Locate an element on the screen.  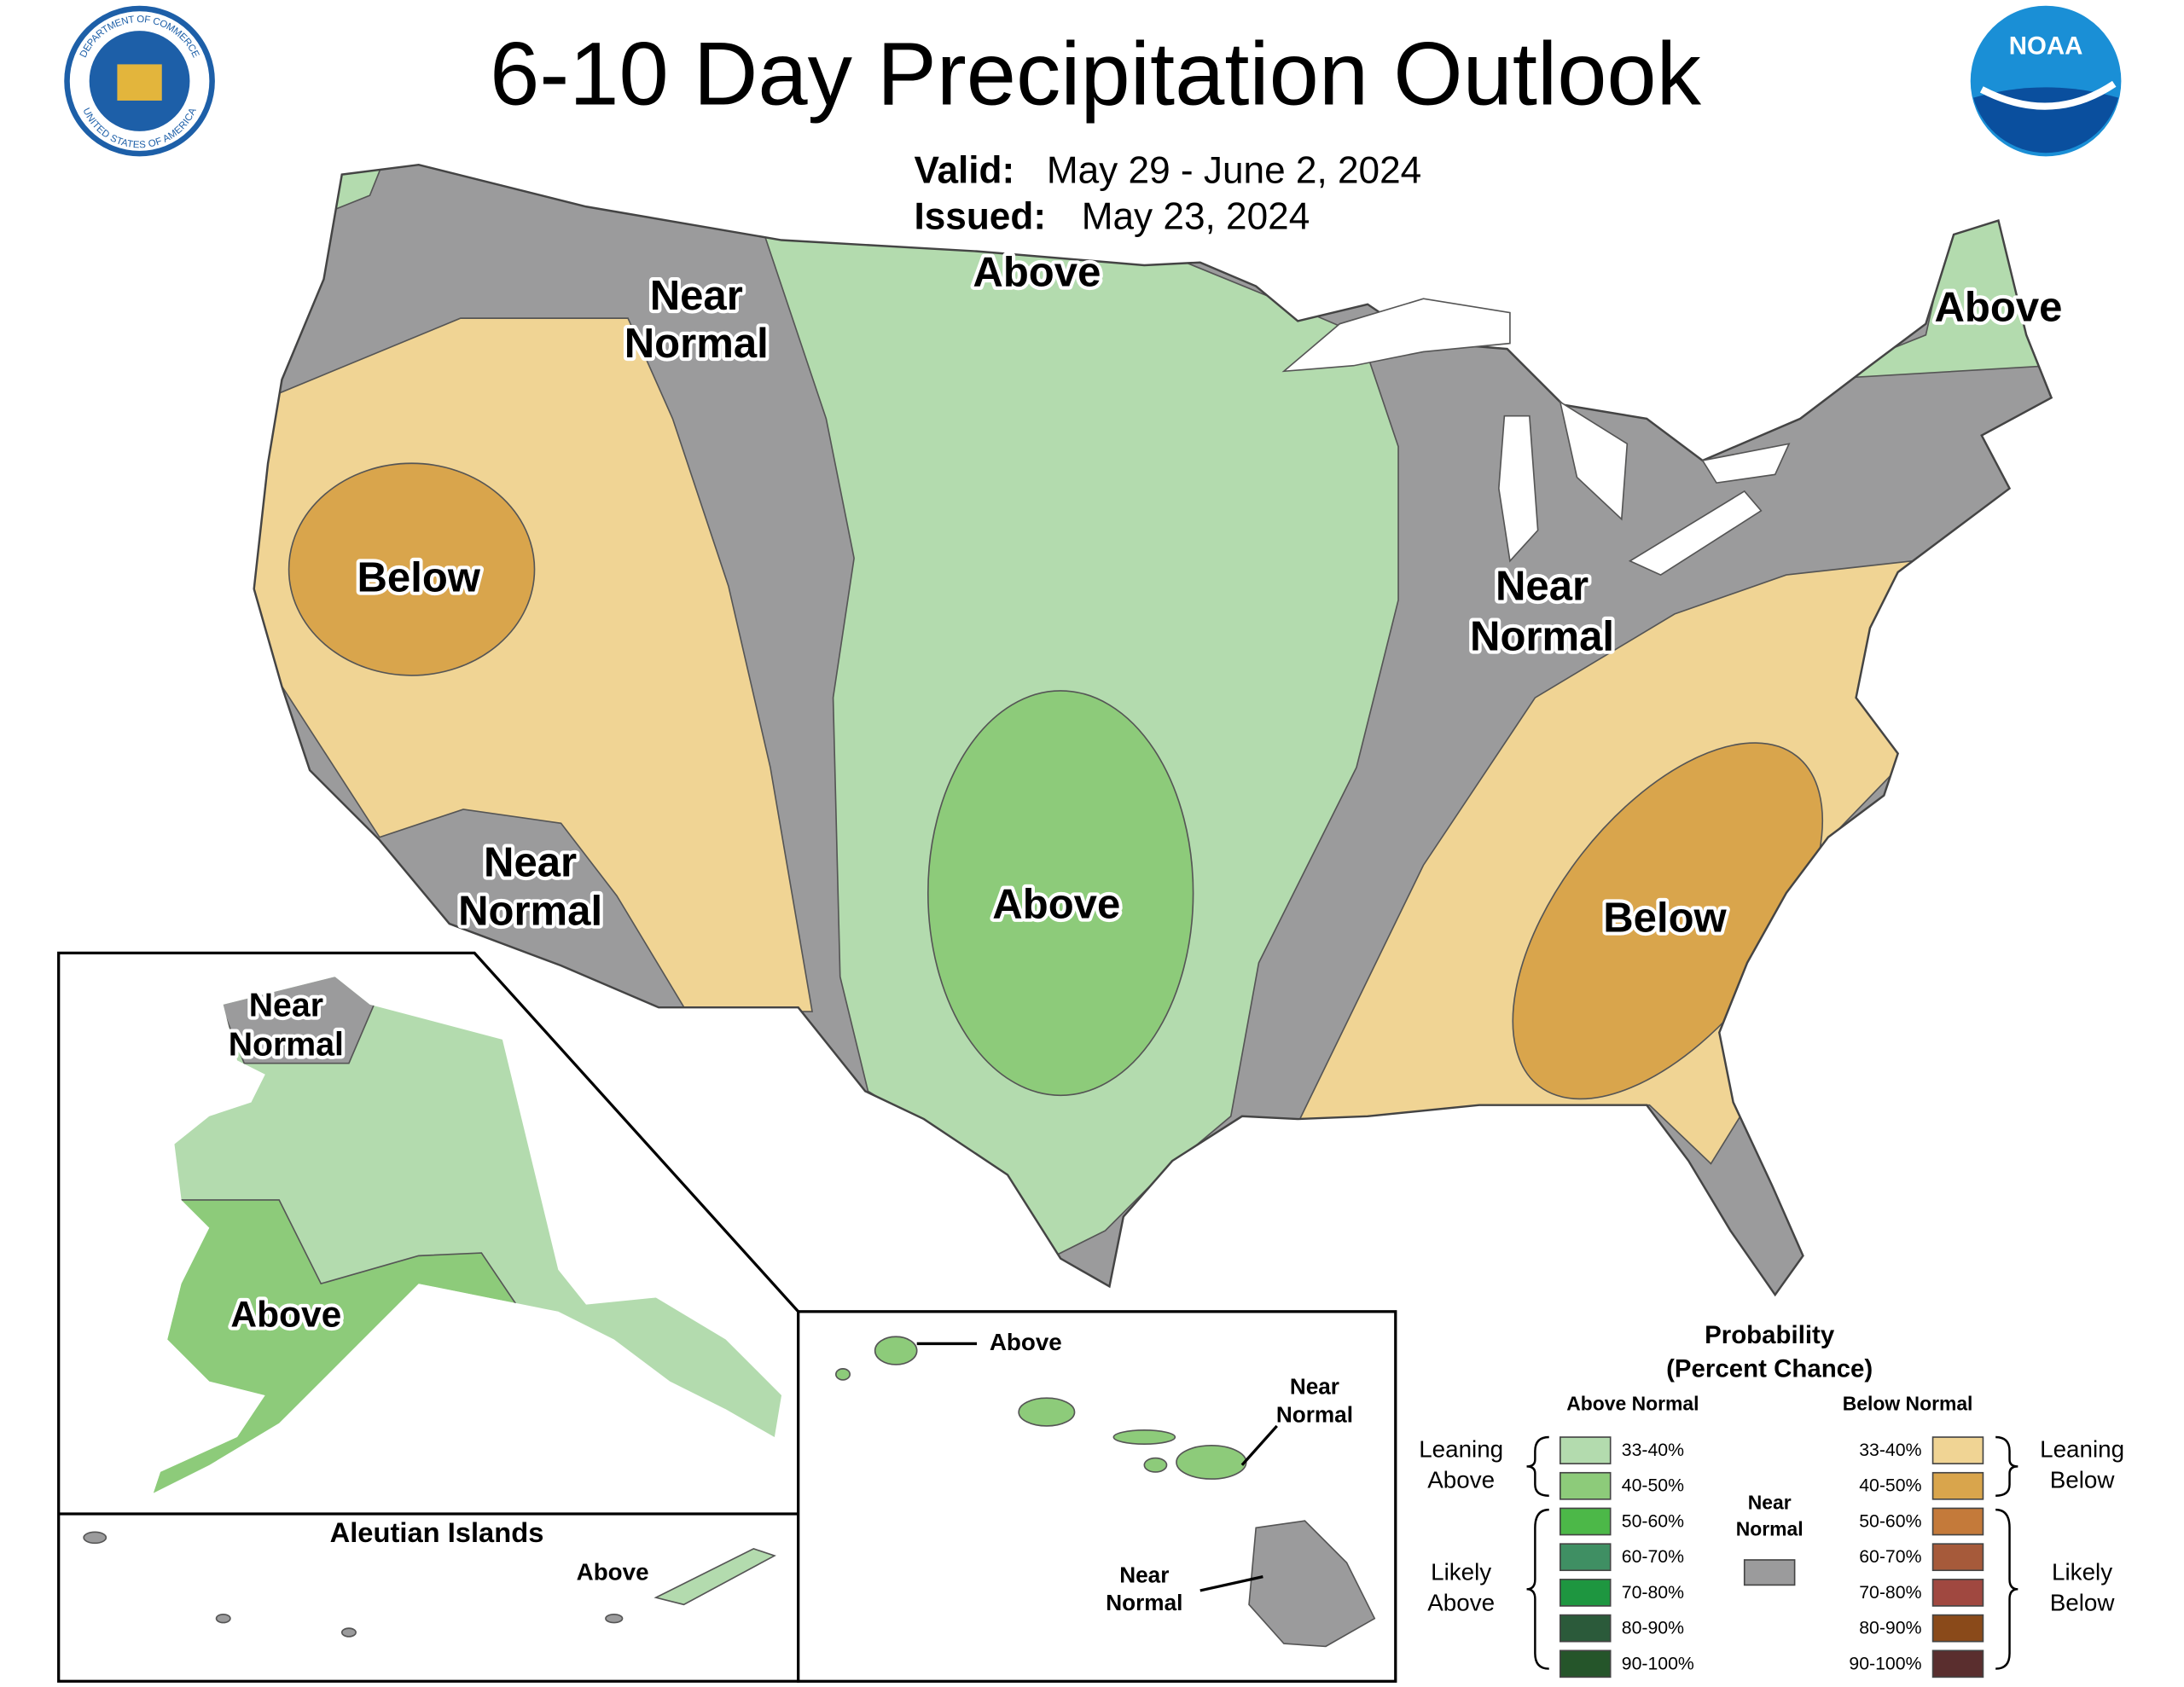
issued-label: Issued: is located at coordinates (980, 217).